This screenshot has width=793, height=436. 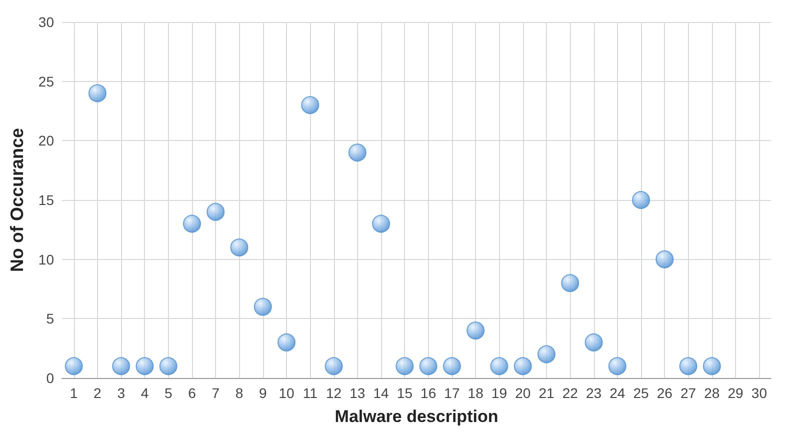 What do you see at coordinates (416, 416) in the screenshot?
I see `x-axis-title: Malware description` at bounding box center [416, 416].